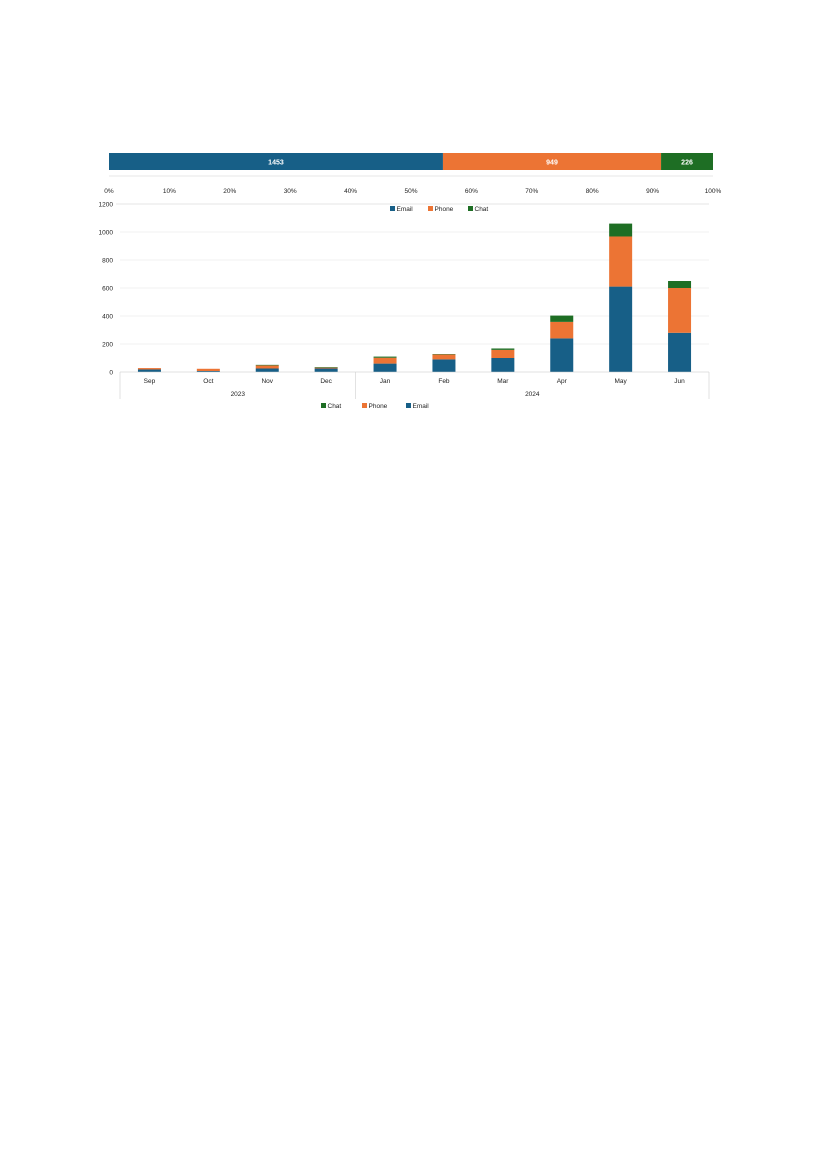 This screenshot has width=827, height=1169. I want to click on stack-y-tick: 400, so click(107, 316).